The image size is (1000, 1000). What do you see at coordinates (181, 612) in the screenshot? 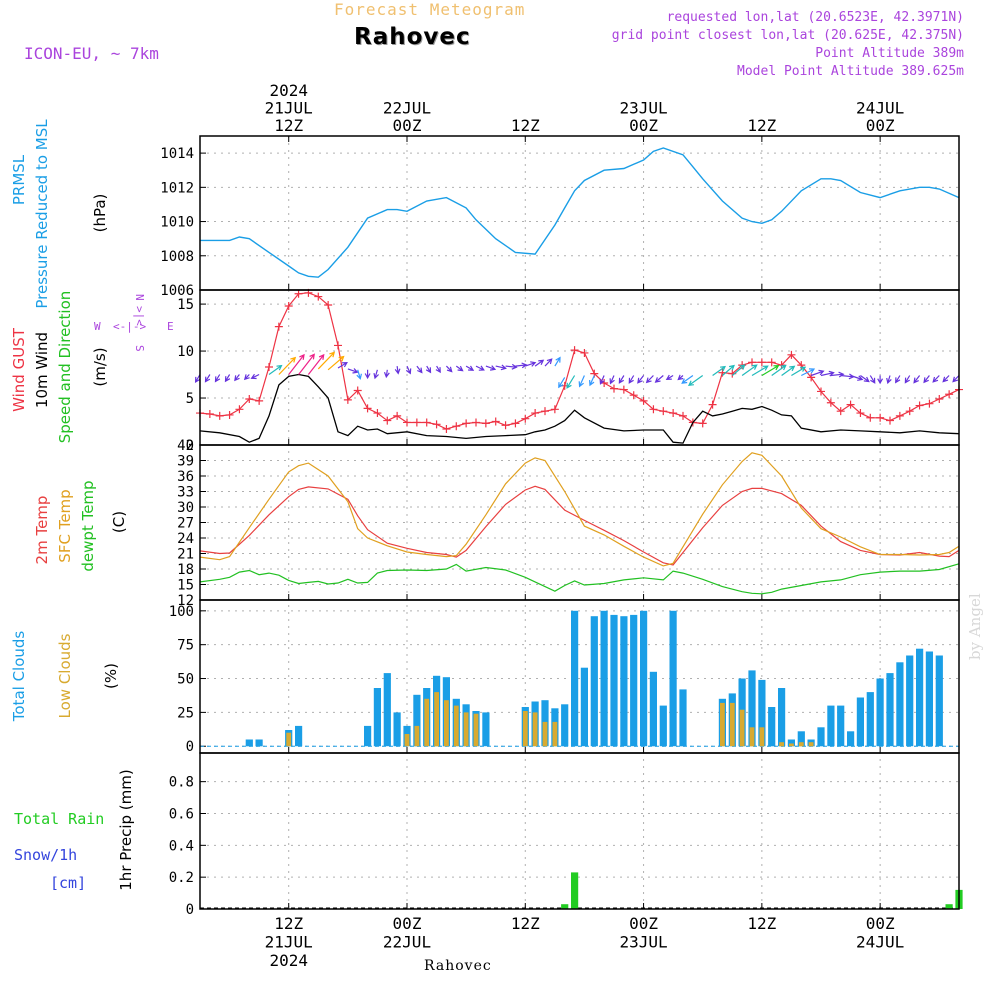
I see `y-tick-label: 100` at bounding box center [181, 612].